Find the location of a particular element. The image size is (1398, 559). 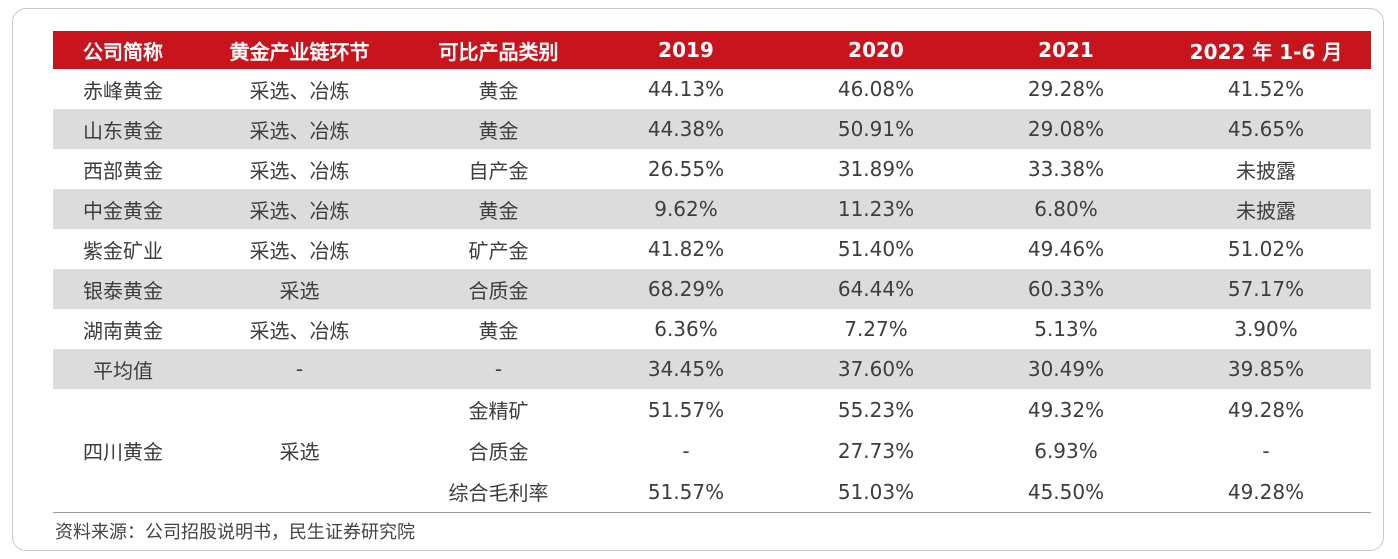

cell-2020: 64.44% is located at coordinates (876, 289).